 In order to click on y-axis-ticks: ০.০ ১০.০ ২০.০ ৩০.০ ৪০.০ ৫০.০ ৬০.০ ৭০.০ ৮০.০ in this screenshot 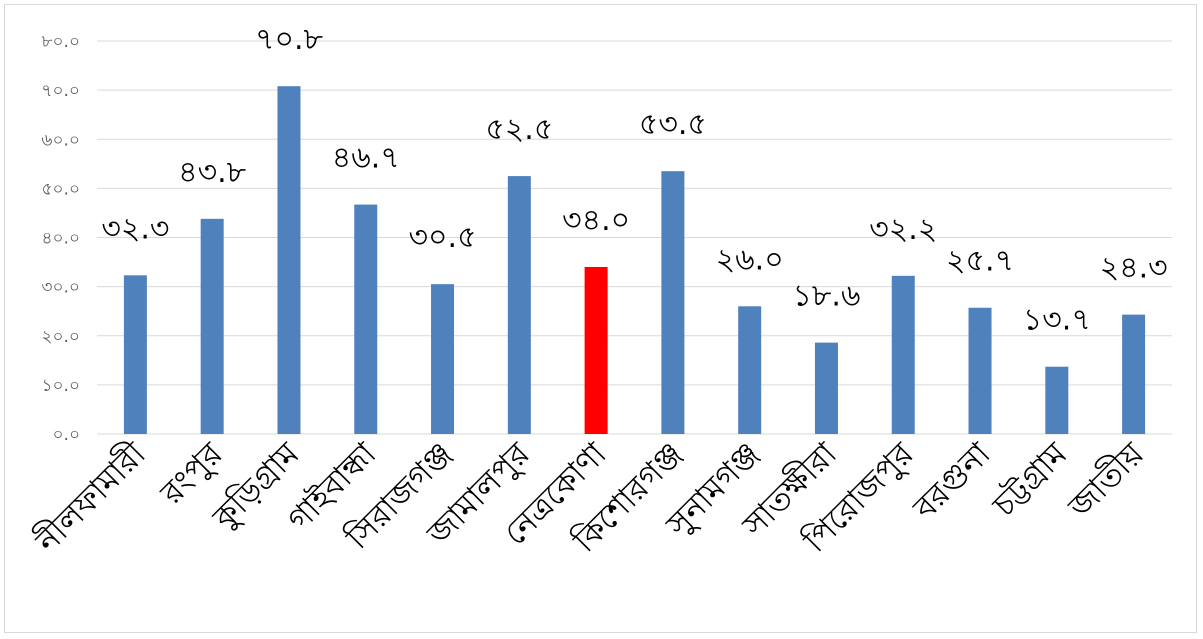, I will do `click(60, 238)`.